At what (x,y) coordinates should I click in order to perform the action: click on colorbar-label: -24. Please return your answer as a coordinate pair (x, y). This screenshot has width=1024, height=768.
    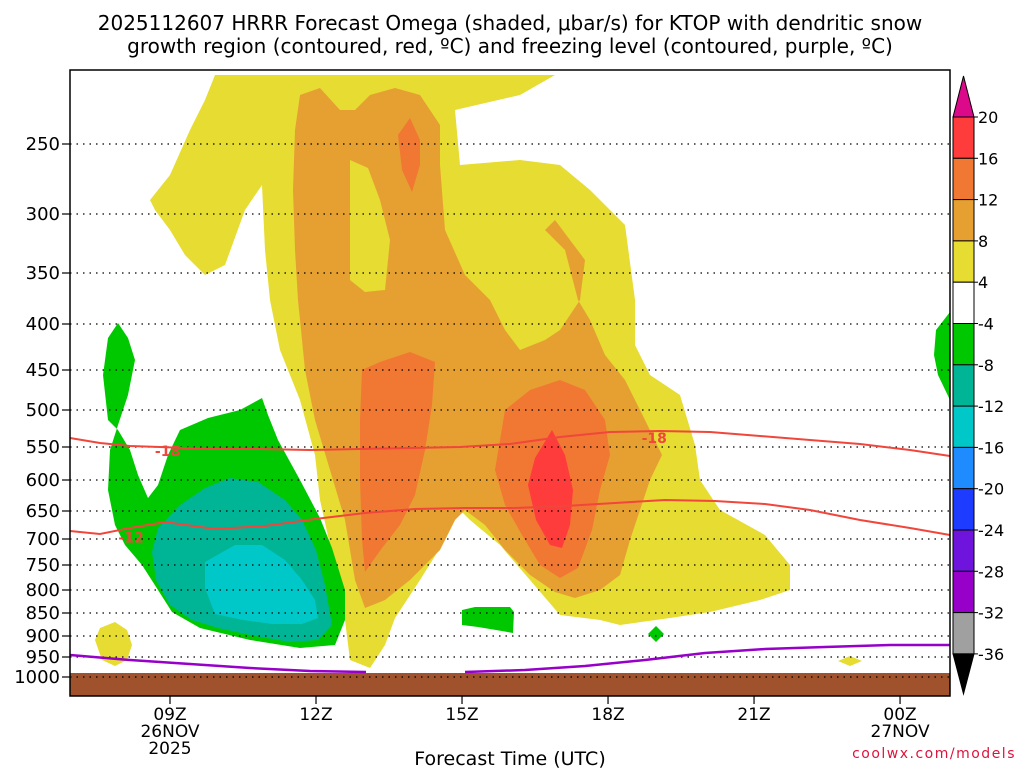
    Looking at the image, I should click on (991, 530).